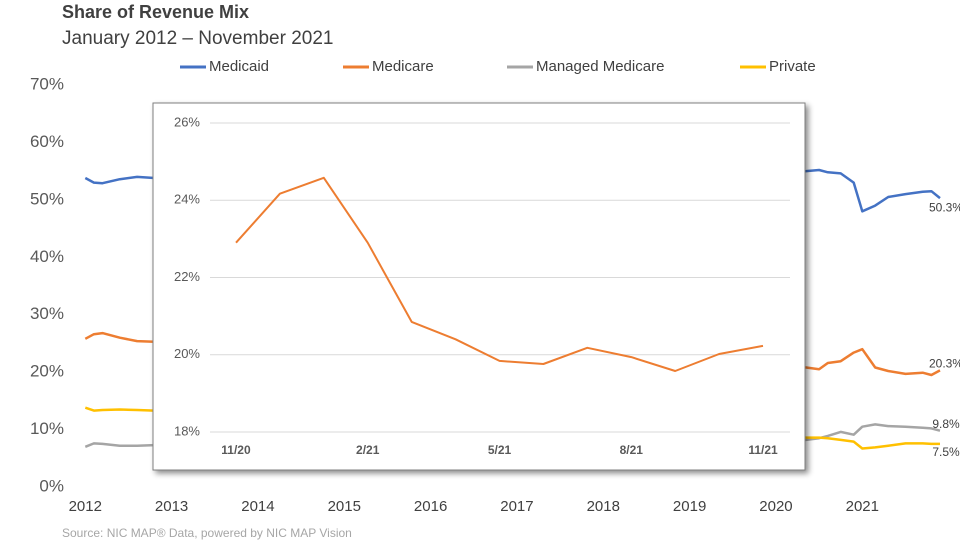 The height and width of the screenshot is (542, 960). I want to click on x-tick-label: 2018, so click(603, 506).